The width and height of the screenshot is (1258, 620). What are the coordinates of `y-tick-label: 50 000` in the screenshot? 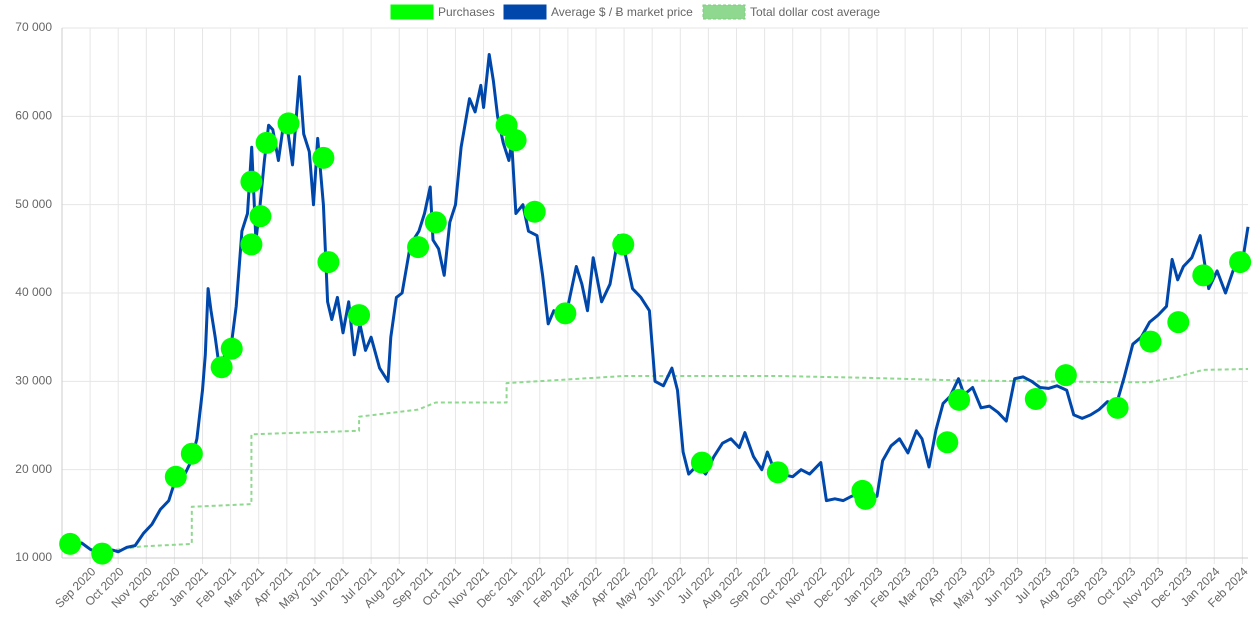 It's located at (33, 204).